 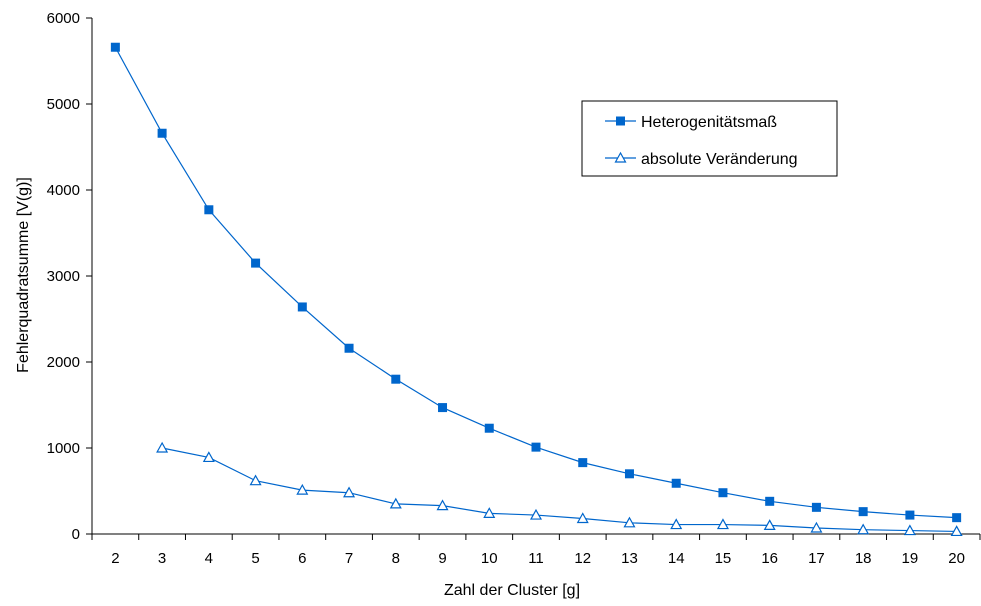 I want to click on y-tick-label: 1000, so click(x=63, y=448).